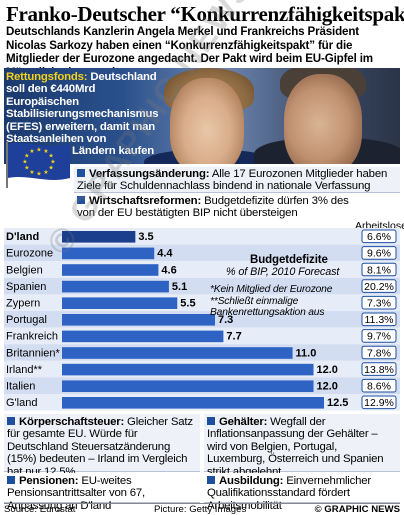 This screenshot has height=515, width=404. I want to click on chart-category-label: Eurozone, so click(29, 254).